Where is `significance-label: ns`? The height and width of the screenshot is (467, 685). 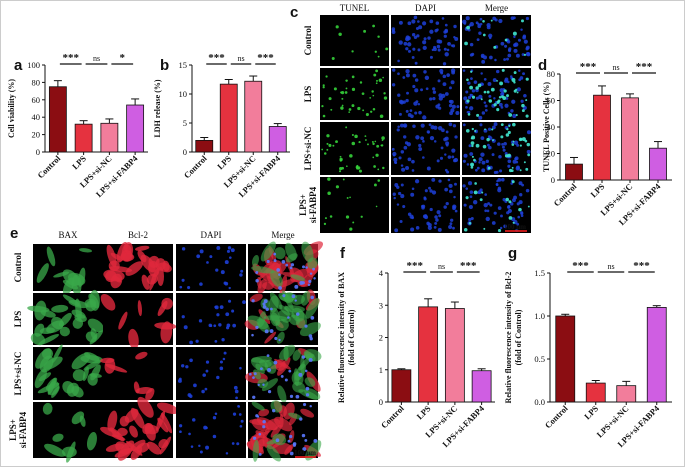 significance-label: ns is located at coordinates (610, 266).